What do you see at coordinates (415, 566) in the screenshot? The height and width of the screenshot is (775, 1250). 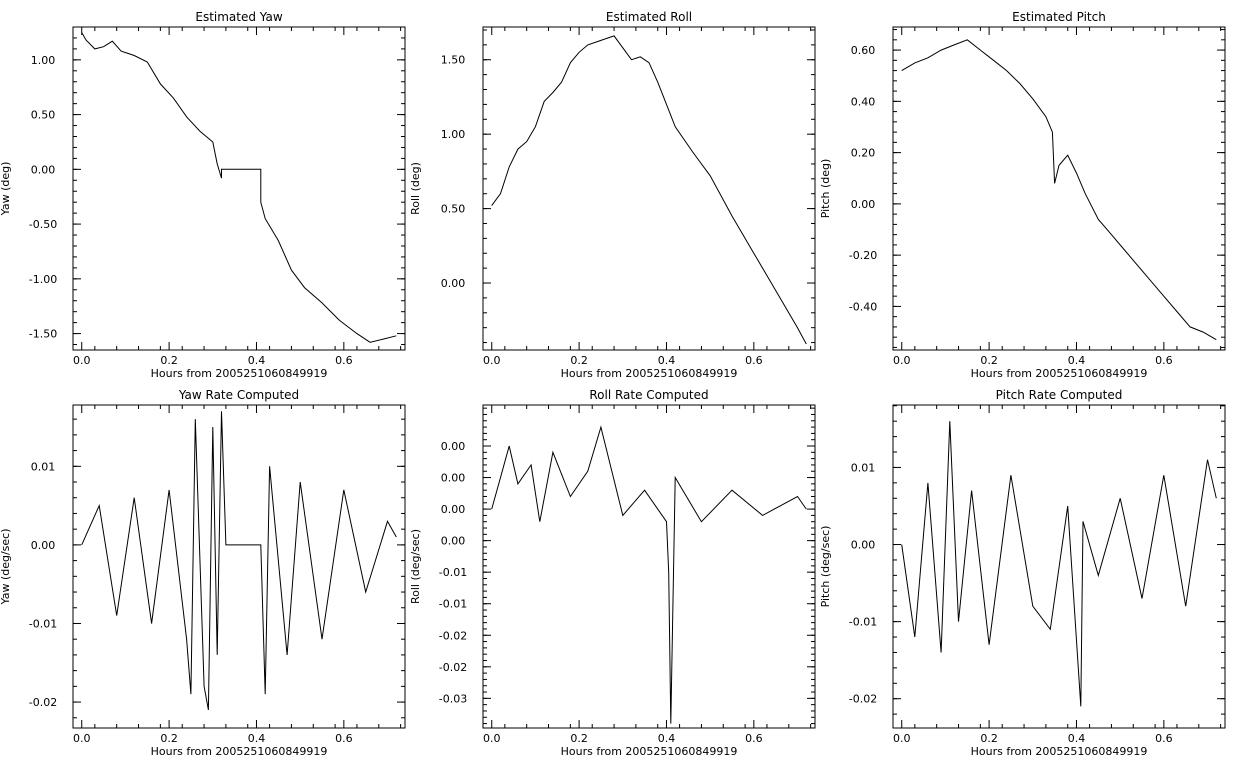 I see `y-axis-label: Roll (deg/sec)` at bounding box center [415, 566].